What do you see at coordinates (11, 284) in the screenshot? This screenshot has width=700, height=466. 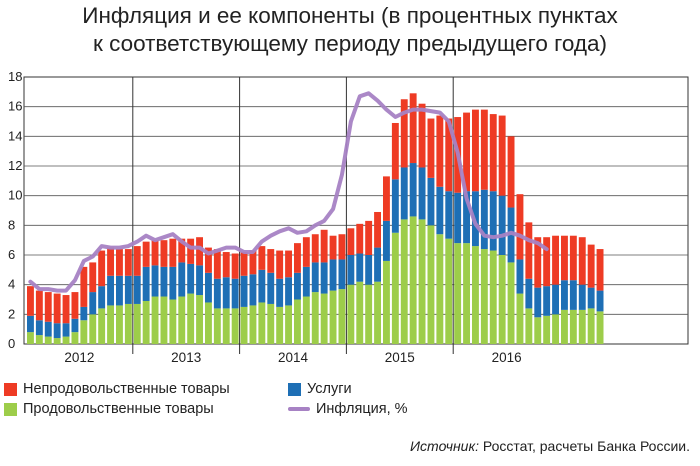 I see `y-tick-label: 4` at bounding box center [11, 284].